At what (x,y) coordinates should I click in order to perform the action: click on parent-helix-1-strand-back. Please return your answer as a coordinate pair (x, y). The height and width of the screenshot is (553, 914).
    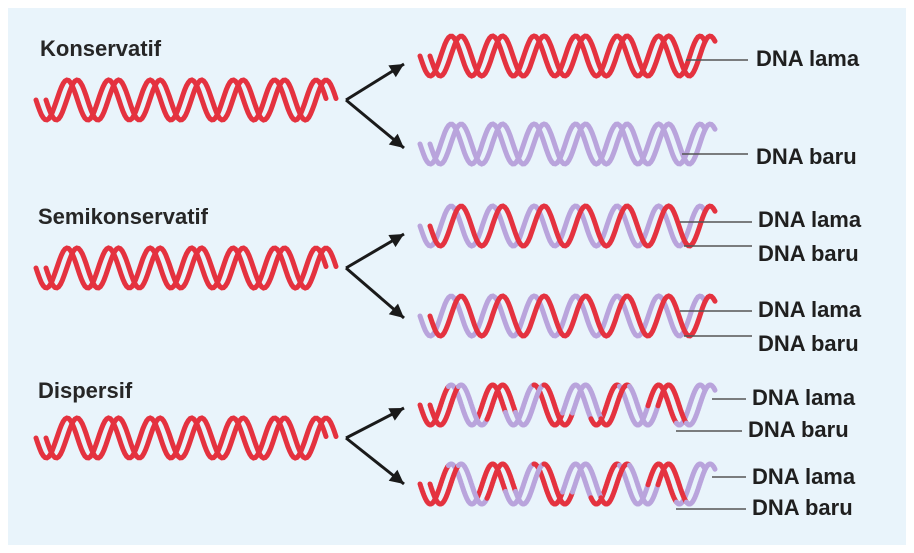
    Looking at the image, I should click on (181, 100).